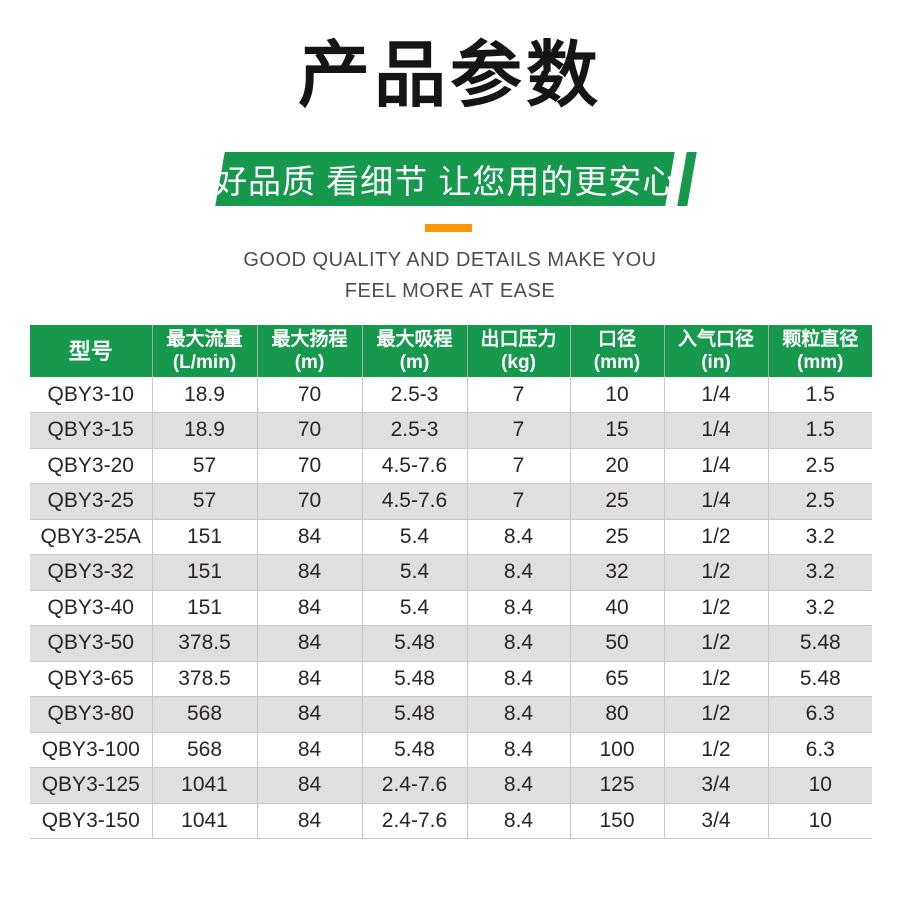  I want to click on value-cell: 20, so click(617, 466).